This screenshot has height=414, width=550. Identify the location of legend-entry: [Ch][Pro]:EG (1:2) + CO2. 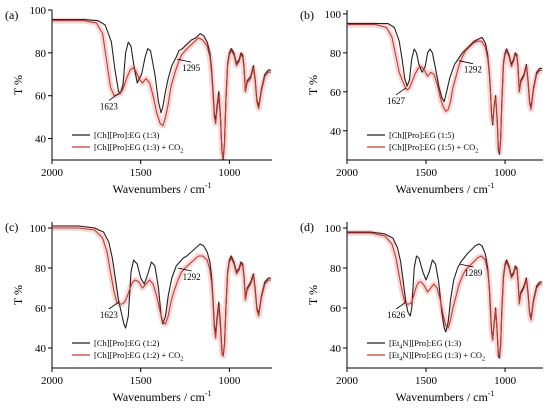
(138, 356).